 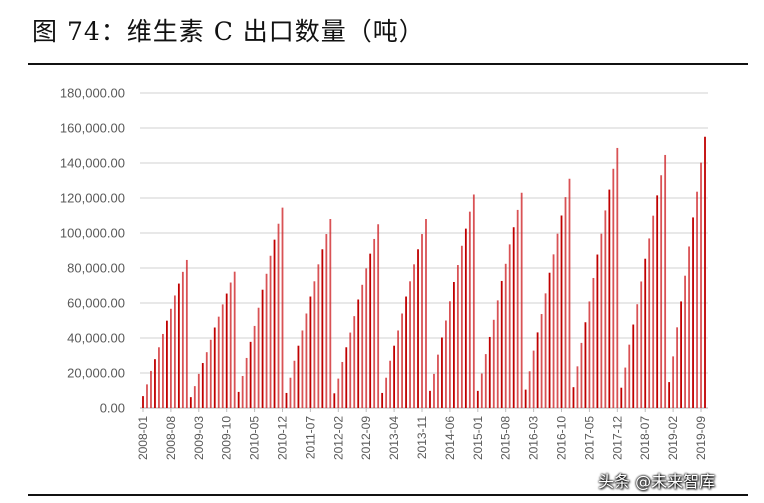 I want to click on x-tick-label: 2015-01, so click(x=478, y=438).